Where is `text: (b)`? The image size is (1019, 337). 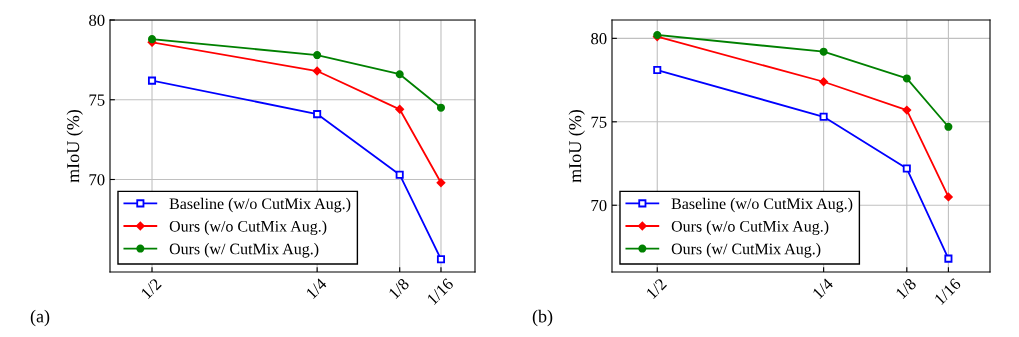 text: (b) is located at coordinates (542, 318).